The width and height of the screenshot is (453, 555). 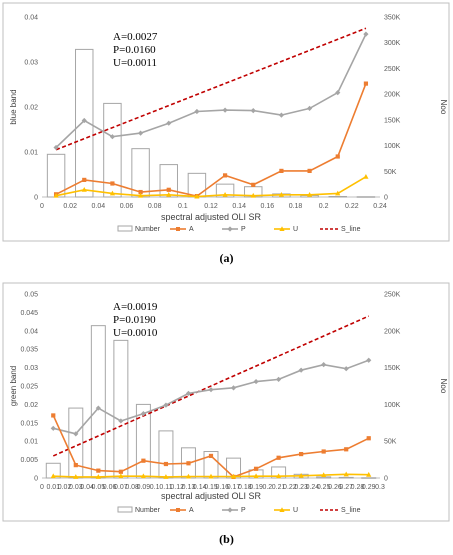 I want to click on legend-label-u: U, so click(x=295, y=510).